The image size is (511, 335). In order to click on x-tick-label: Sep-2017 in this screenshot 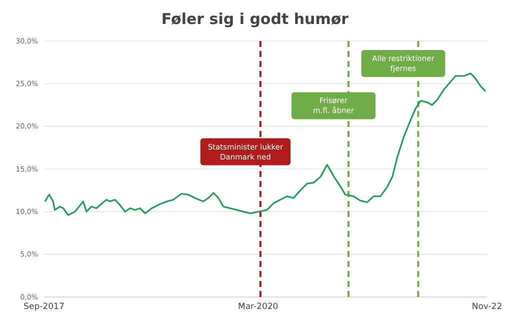, I will do `click(44, 307)`.